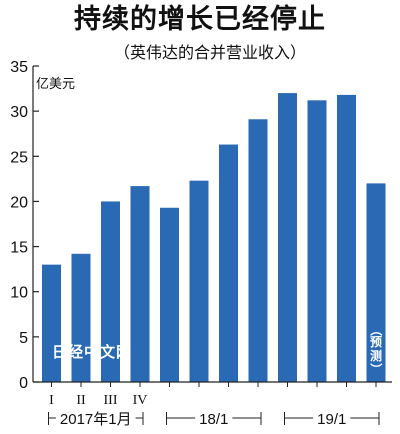  What do you see at coordinates (200, 19) in the screenshot?
I see `chart-title: 持续的增长已经停止` at bounding box center [200, 19].